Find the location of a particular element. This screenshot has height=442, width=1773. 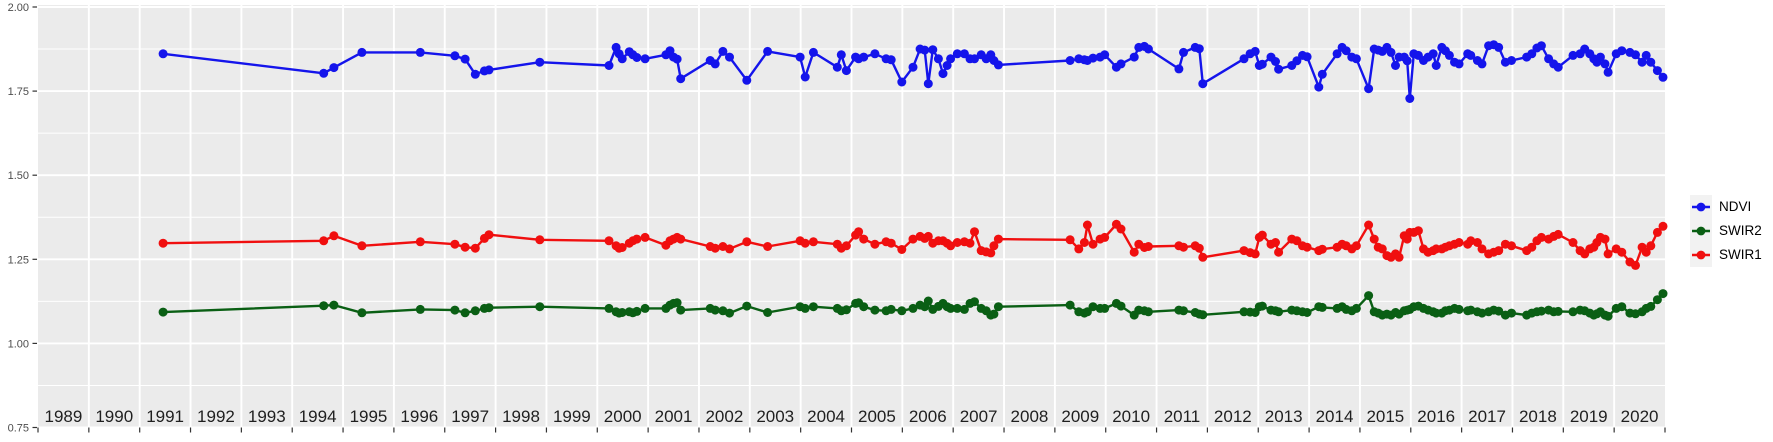

x-tick-label: 2003 is located at coordinates (775, 416).